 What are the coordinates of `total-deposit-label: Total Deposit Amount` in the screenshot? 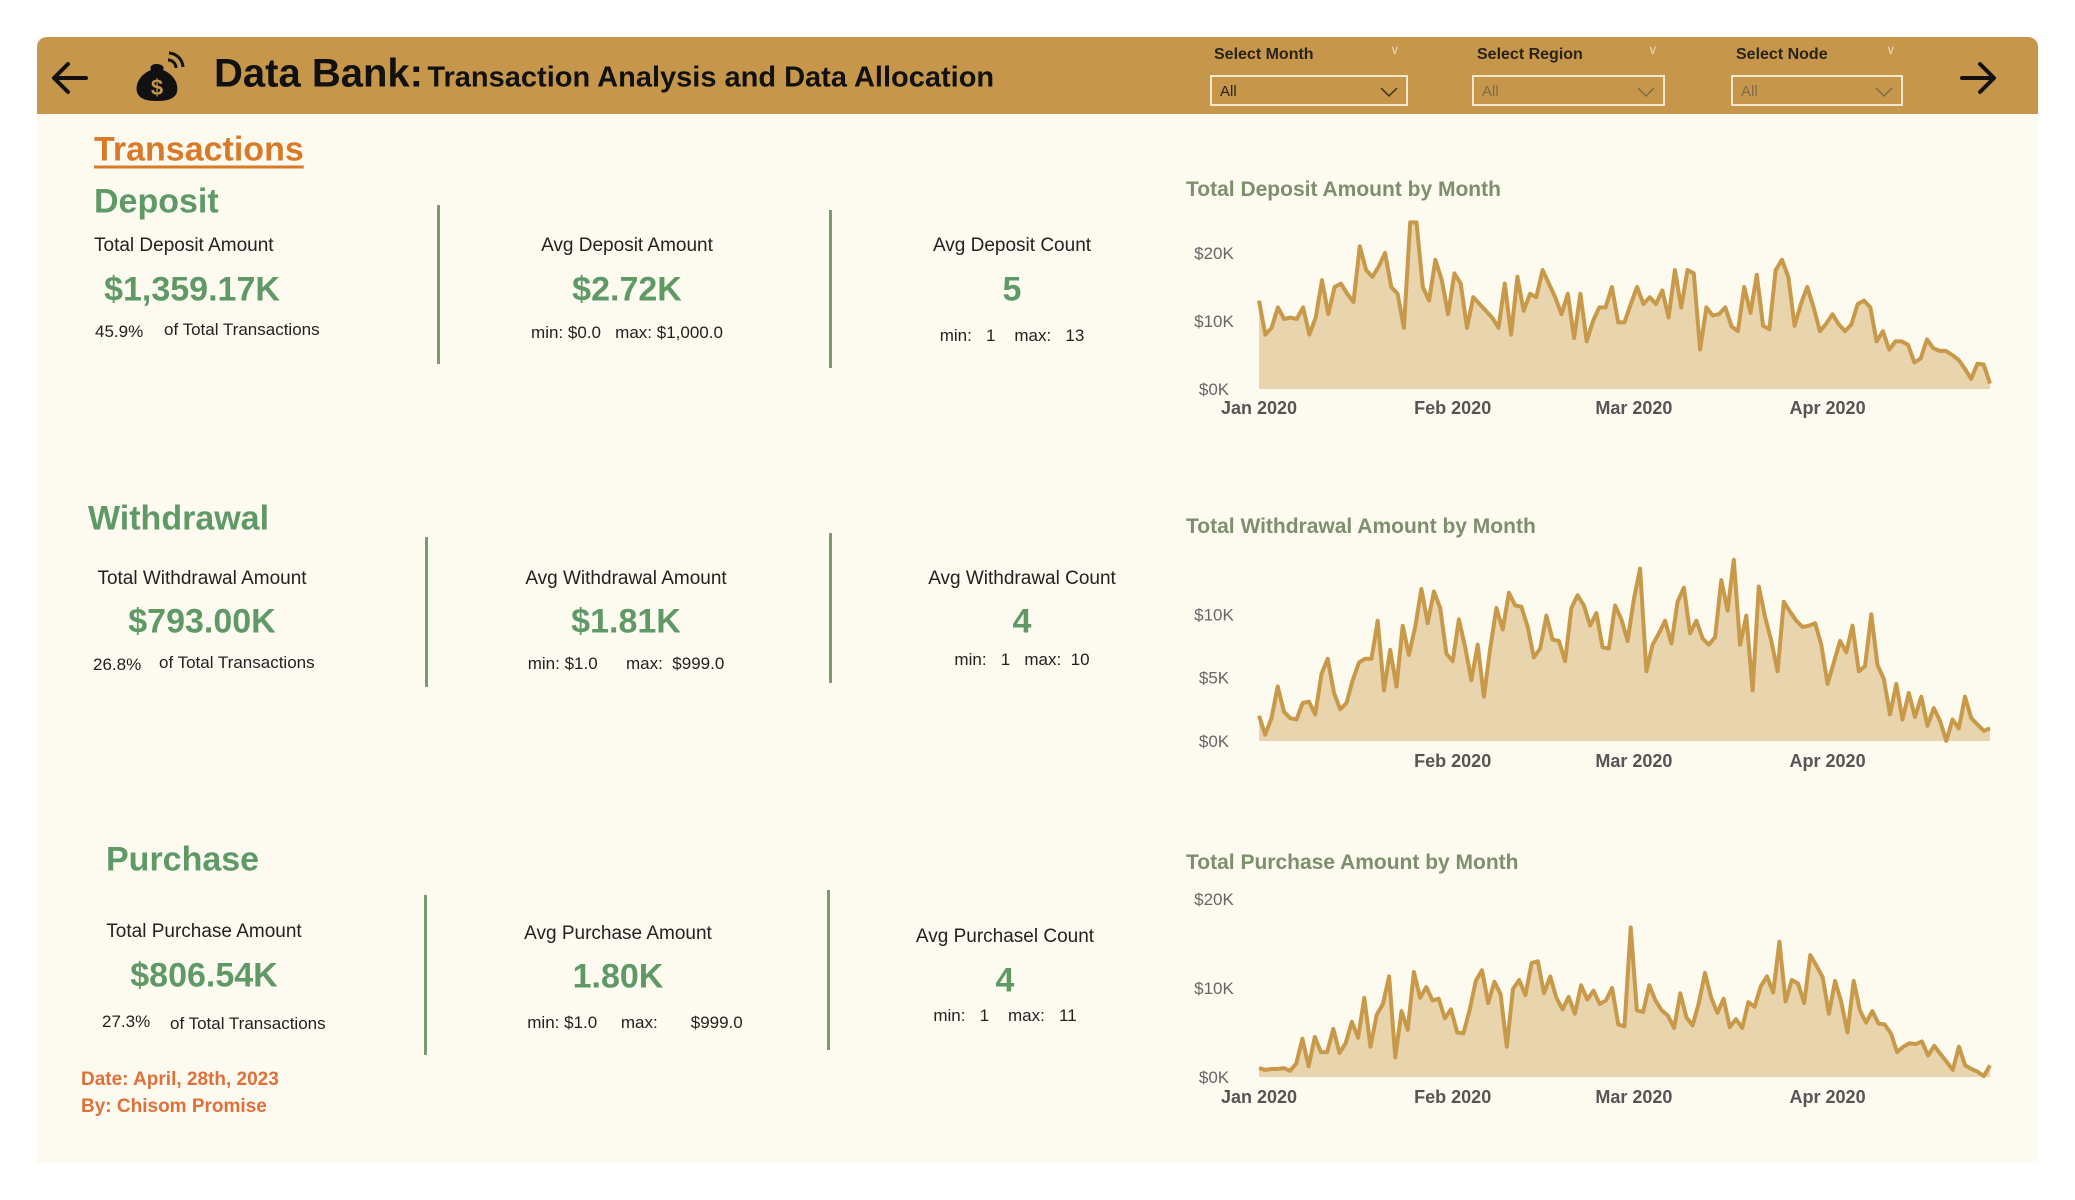 It's located at (184, 245).